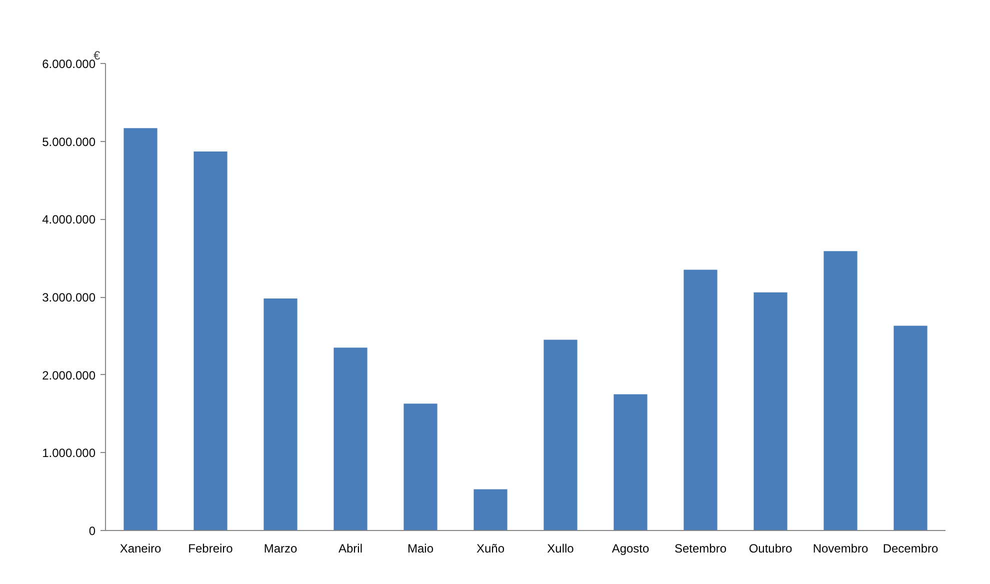 This screenshot has height=584, width=990. Describe the element at coordinates (69, 453) in the screenshot. I see `y-tick-label: 1.000.000` at that location.